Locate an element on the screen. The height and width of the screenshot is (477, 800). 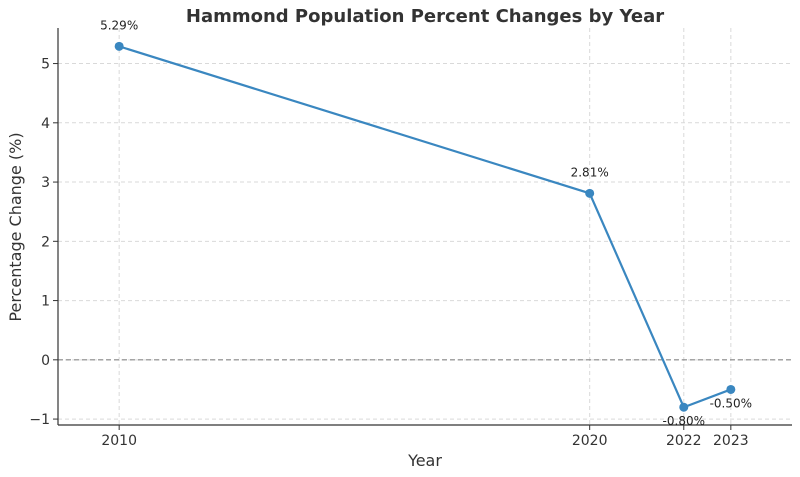
x-tick-label: 2023 is located at coordinates (731, 441).